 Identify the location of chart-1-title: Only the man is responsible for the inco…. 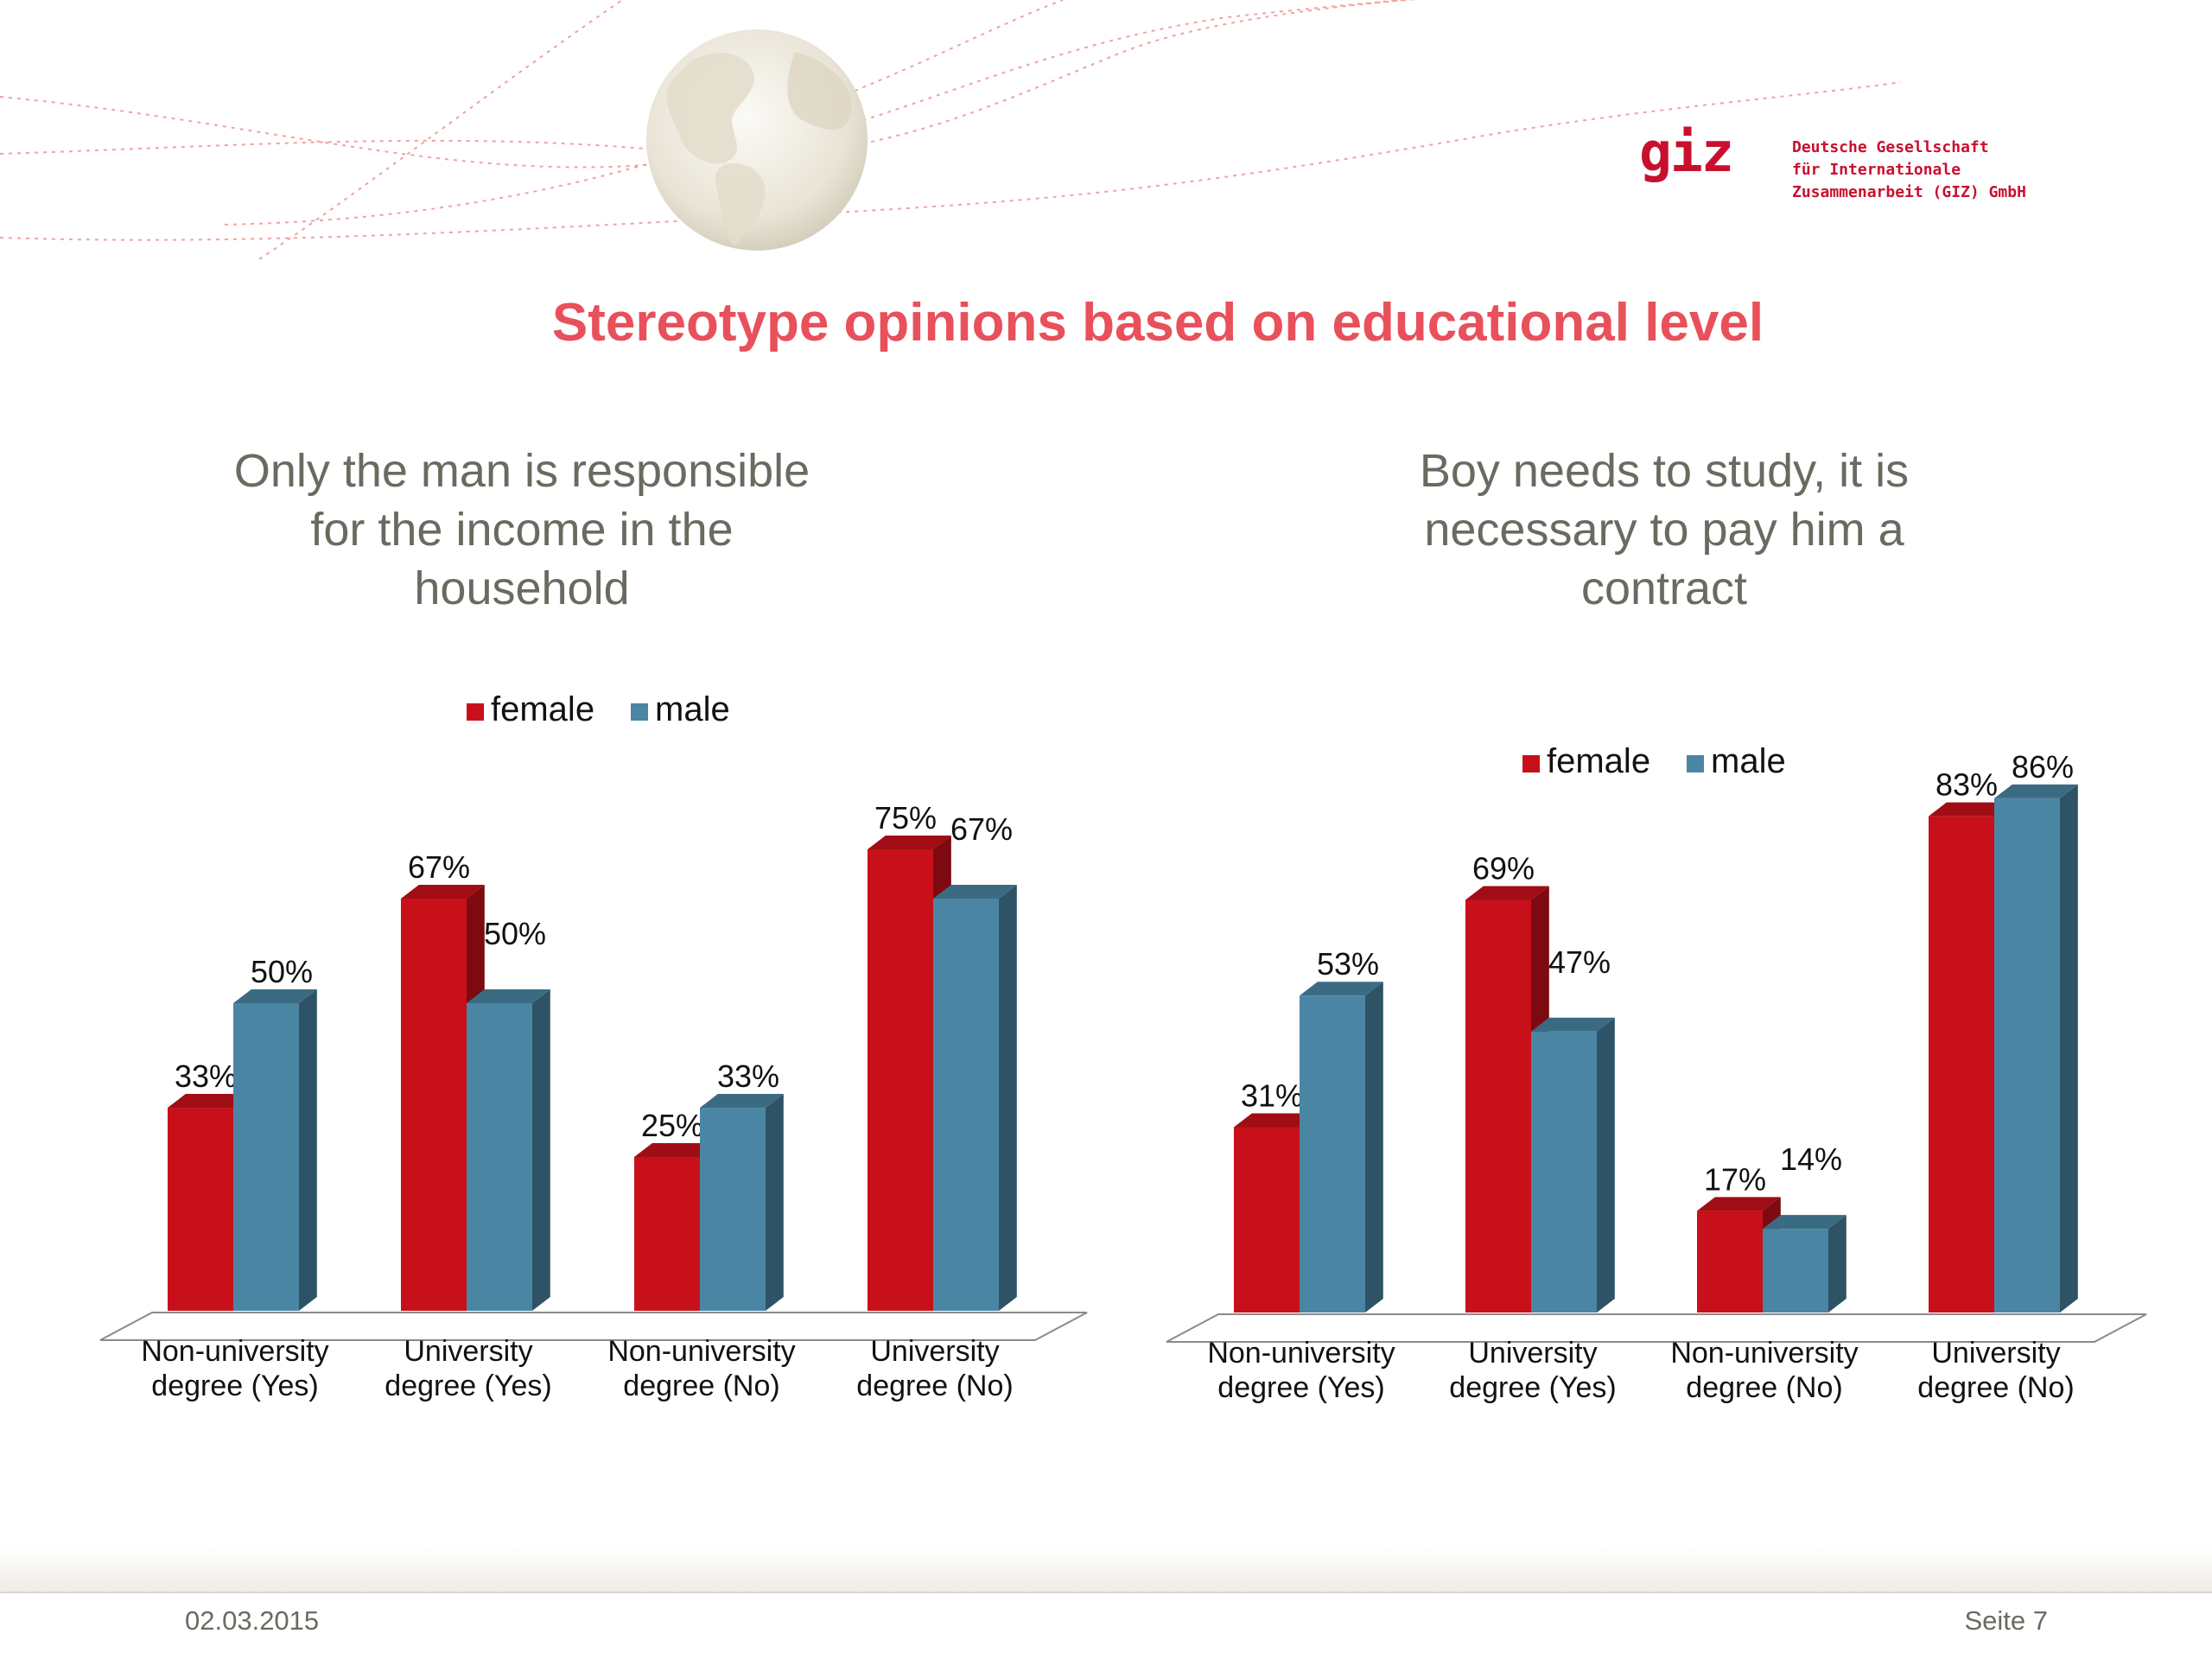
(522, 530).